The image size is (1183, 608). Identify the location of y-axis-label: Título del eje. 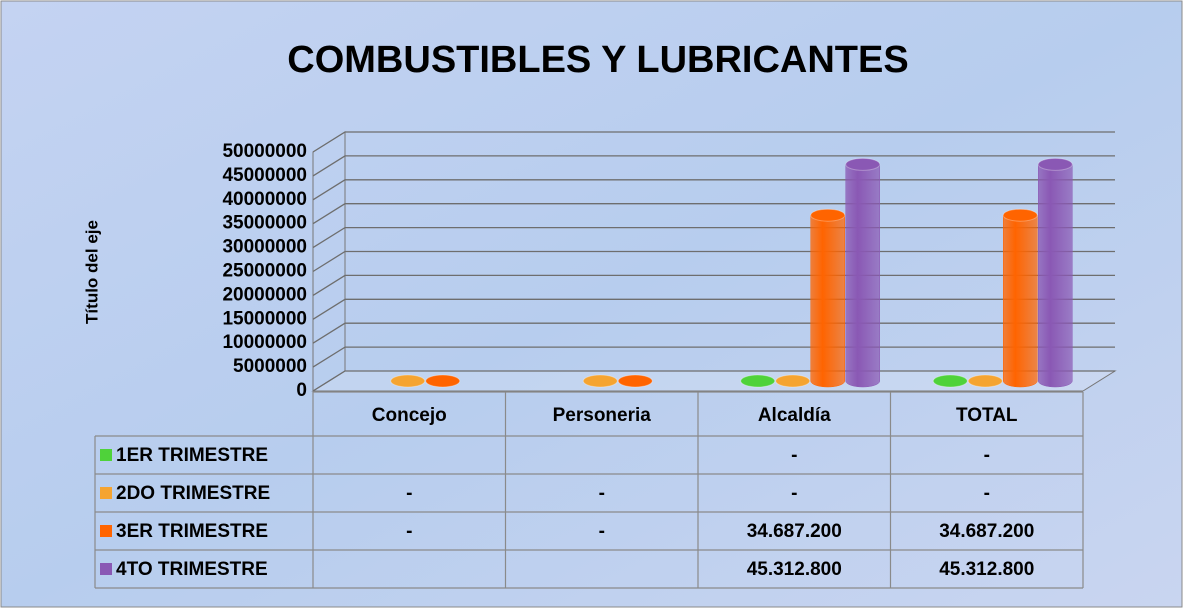
(91, 272).